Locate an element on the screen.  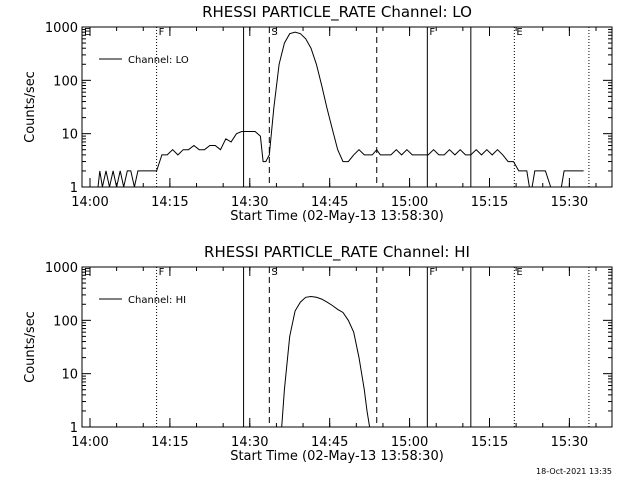
series-line is located at coordinates (326, 361).